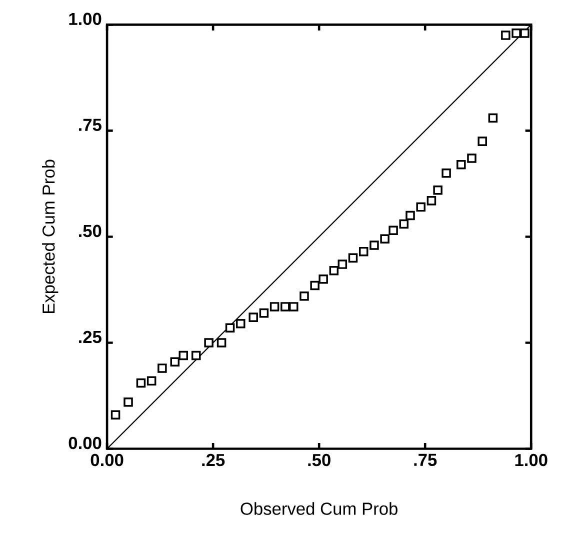  Describe the element at coordinates (90, 125) in the screenshot. I see `y-tick-label: .75` at that location.